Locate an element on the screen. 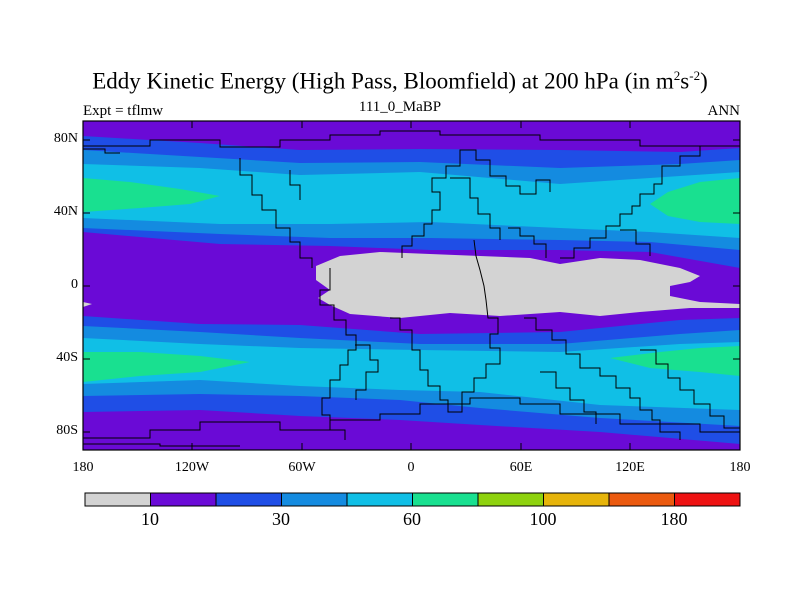  lat-label-80n: 80N is located at coordinates (65, 138).